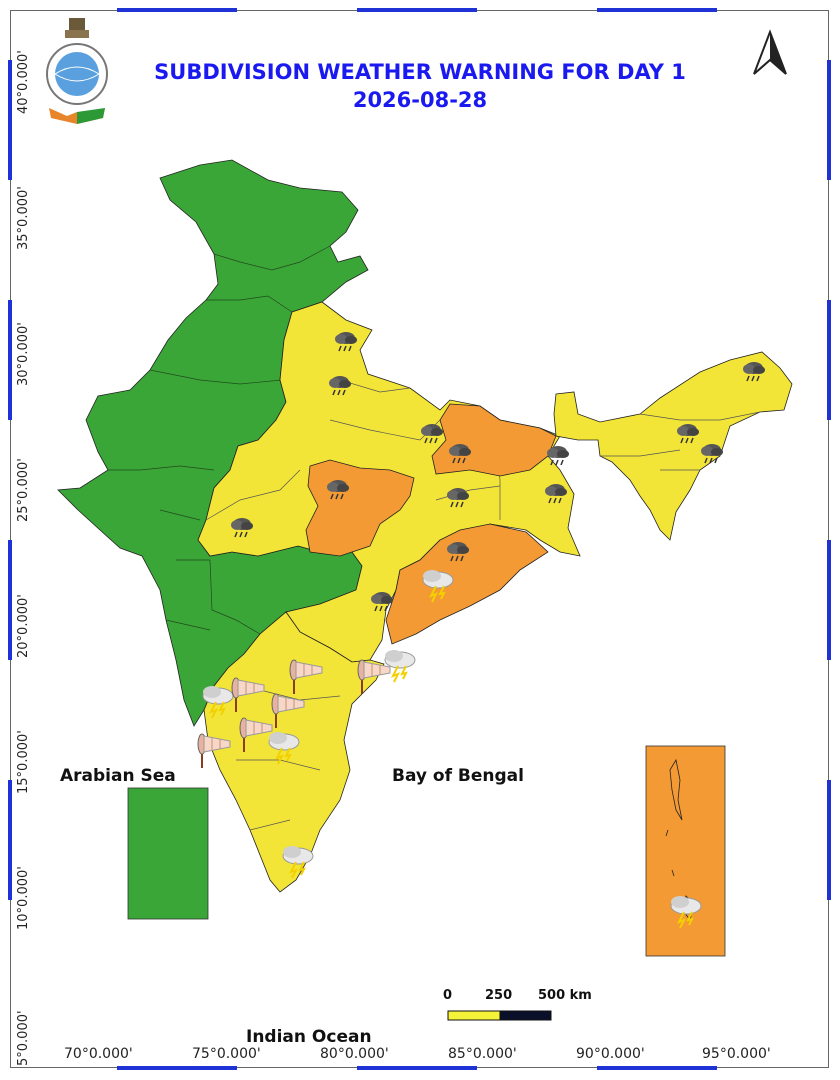 This screenshot has height=1080, width=840. Describe the element at coordinates (226, 1054) in the screenshot. I see `lon-tick-75: 75°0.000'` at that location.